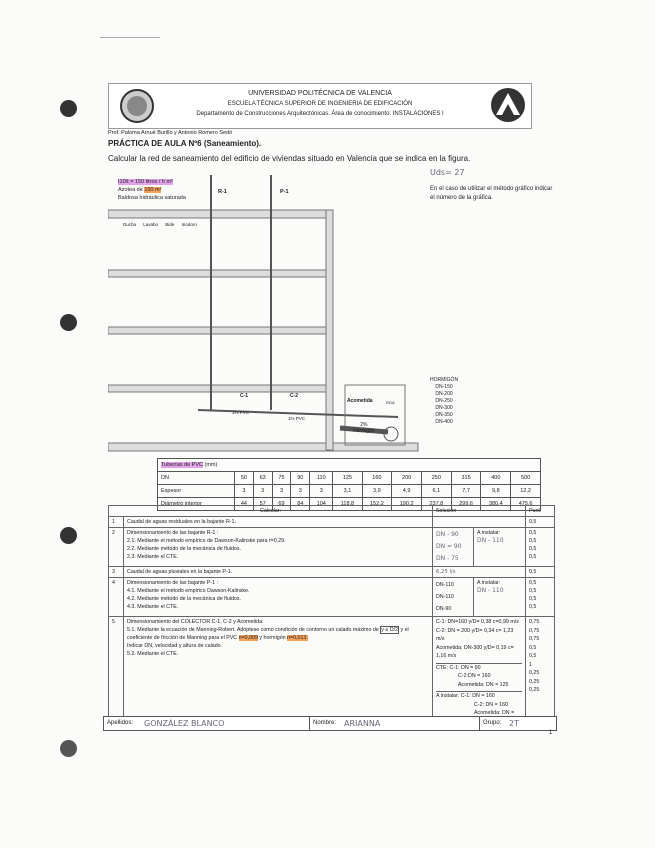 The height and width of the screenshot is (848, 655). What do you see at coordinates (362, 723) in the screenshot?
I see `name-field: ARIANNA` at bounding box center [362, 723].